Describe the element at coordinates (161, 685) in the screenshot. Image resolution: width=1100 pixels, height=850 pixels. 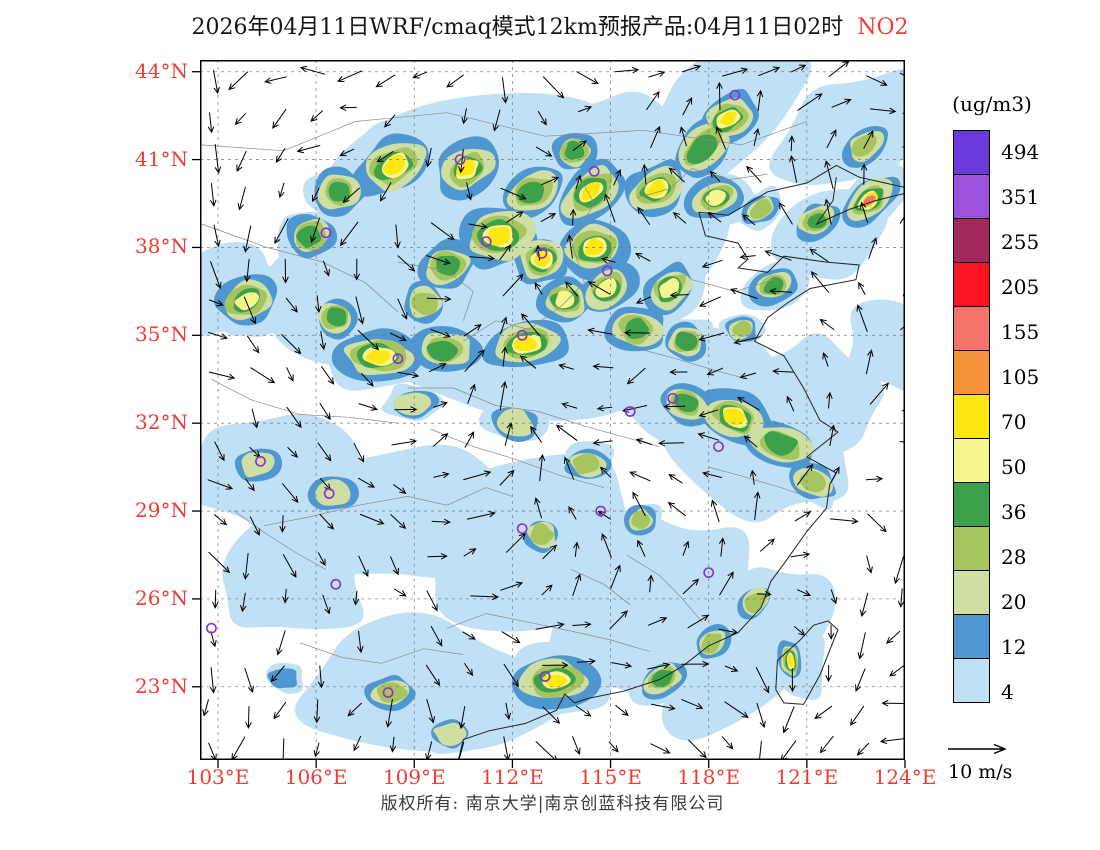
I see `lat-label: 23°N` at that location.